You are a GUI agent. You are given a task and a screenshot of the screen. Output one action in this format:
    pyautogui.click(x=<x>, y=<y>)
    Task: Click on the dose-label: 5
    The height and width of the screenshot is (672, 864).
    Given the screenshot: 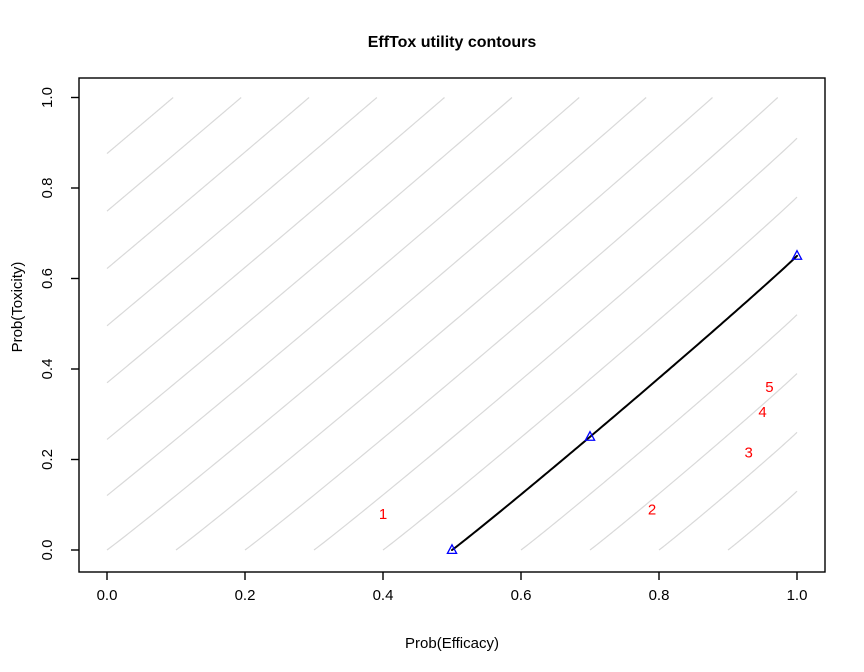 What is the action you would take?
    pyautogui.click(x=769, y=387)
    